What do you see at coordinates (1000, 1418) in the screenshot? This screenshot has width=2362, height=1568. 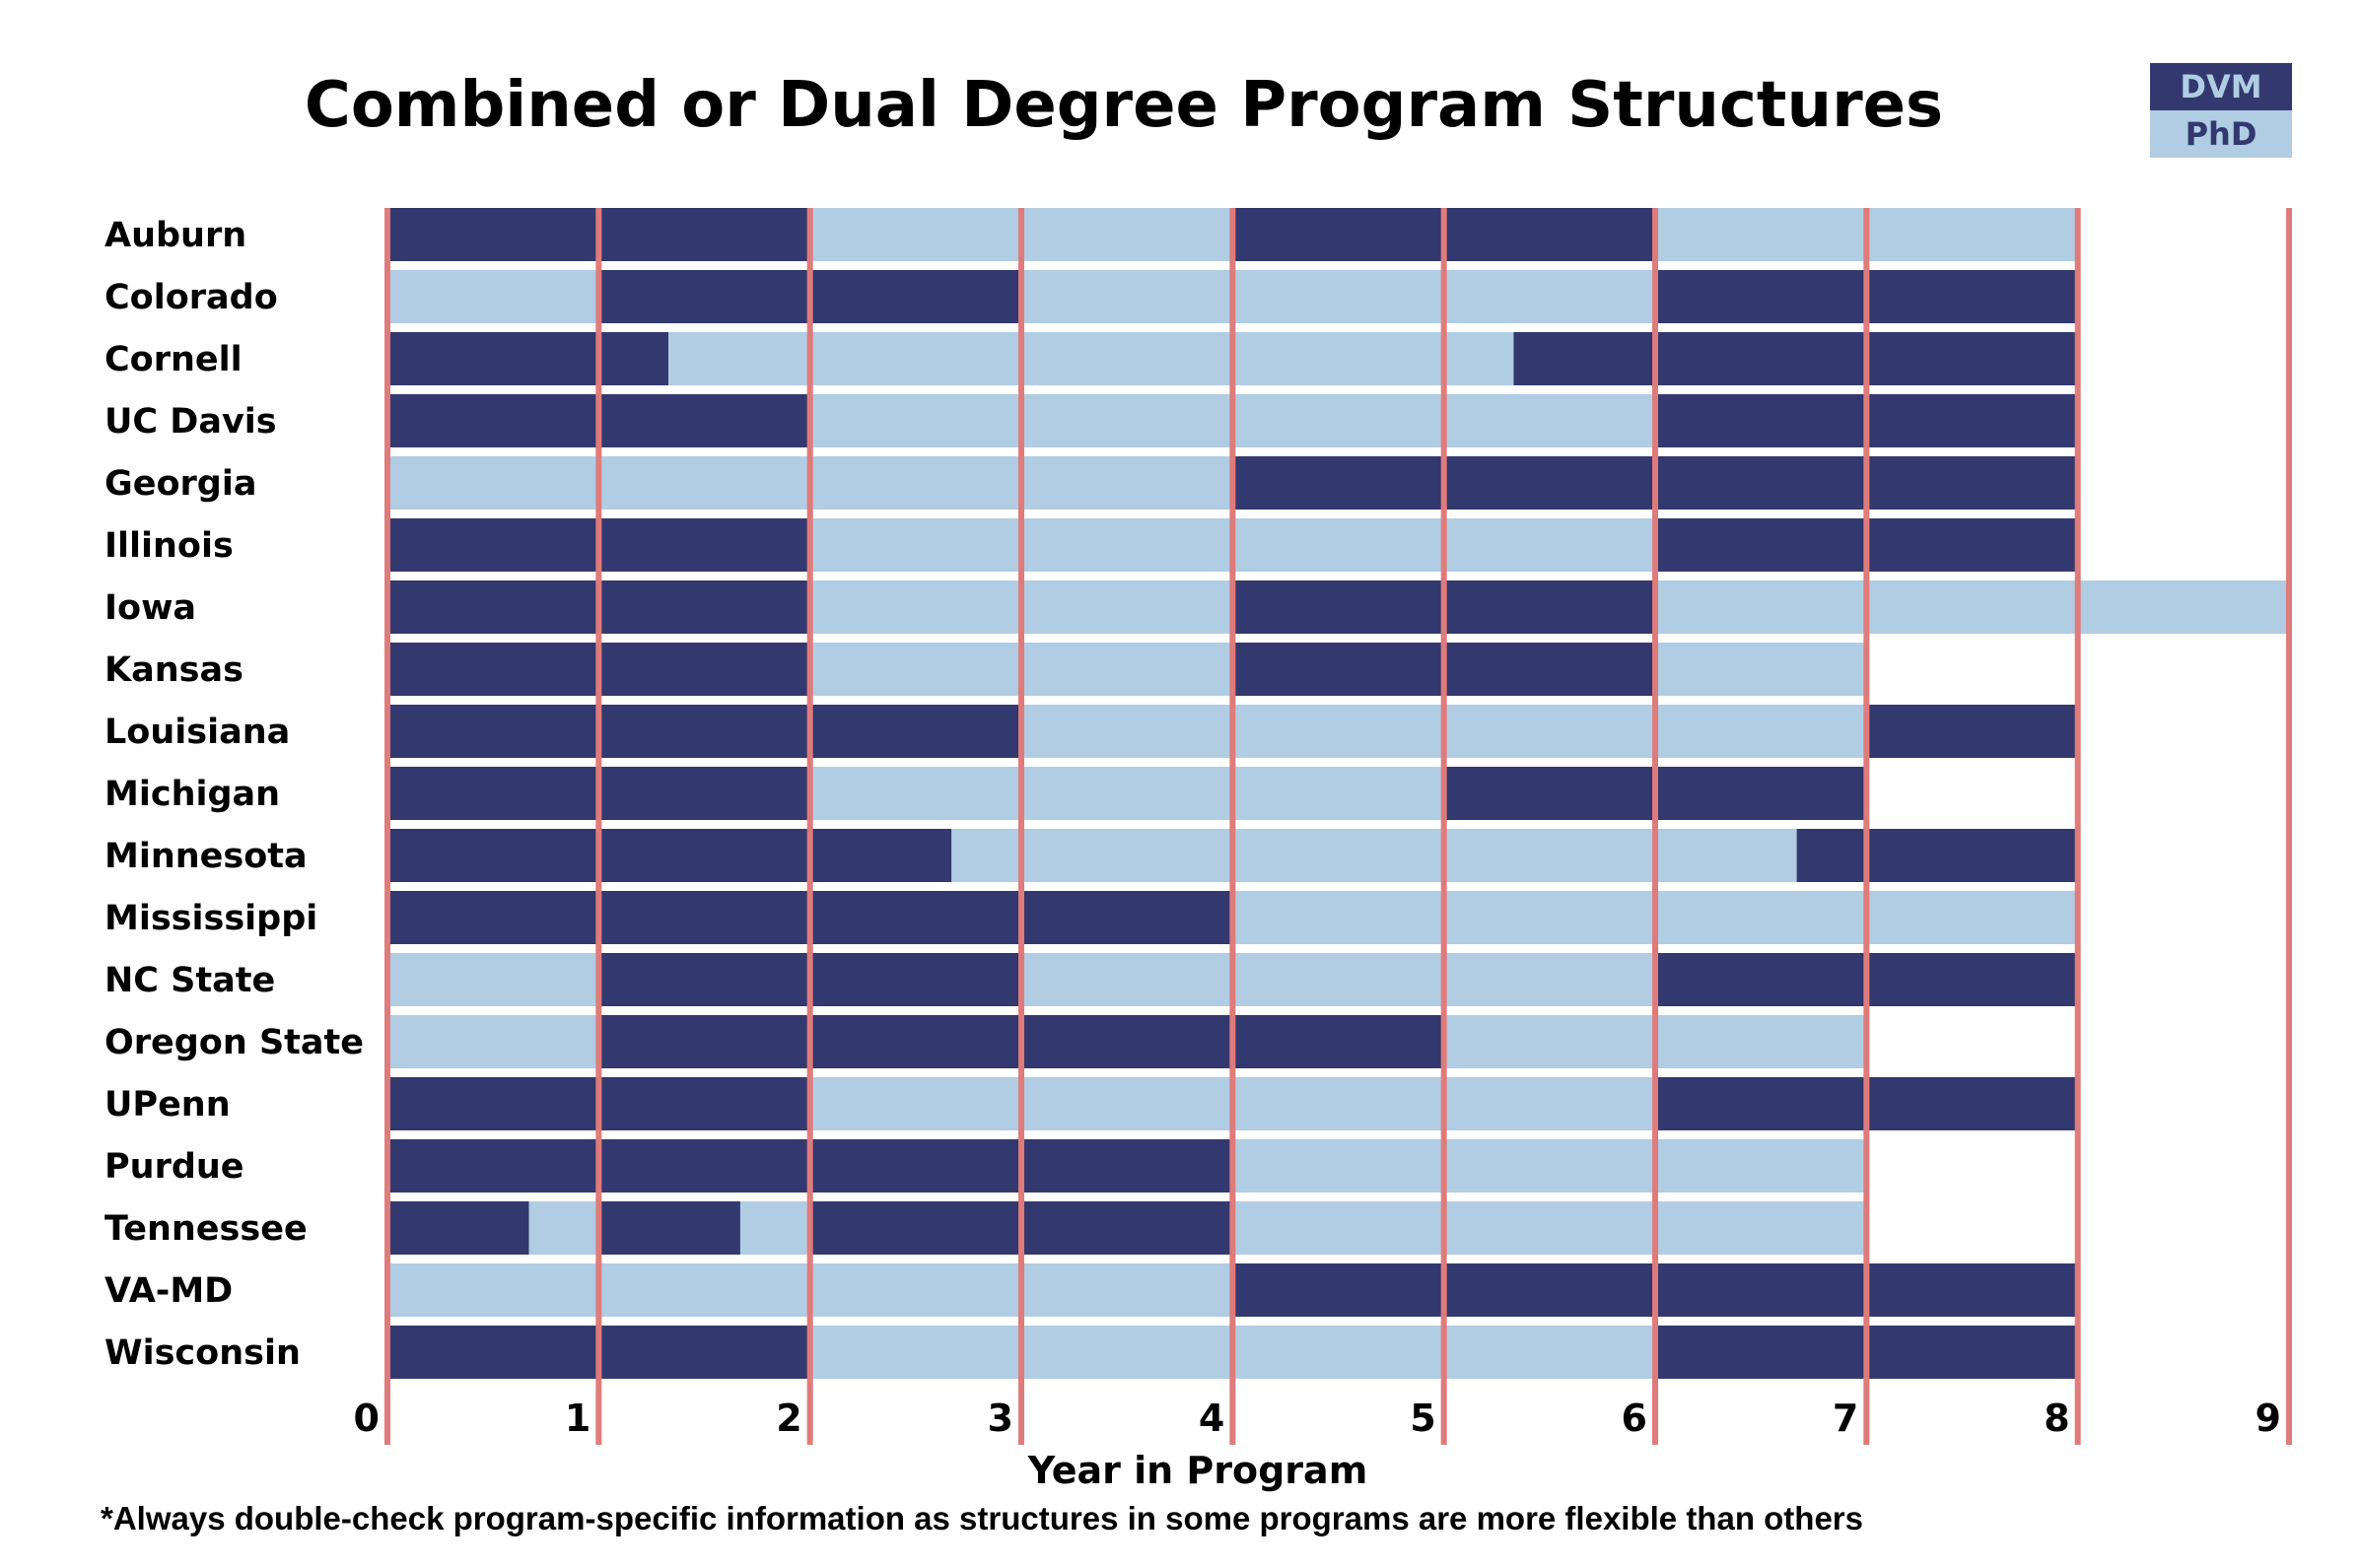 I see `x-tick-label-3: 3` at bounding box center [1000, 1418].